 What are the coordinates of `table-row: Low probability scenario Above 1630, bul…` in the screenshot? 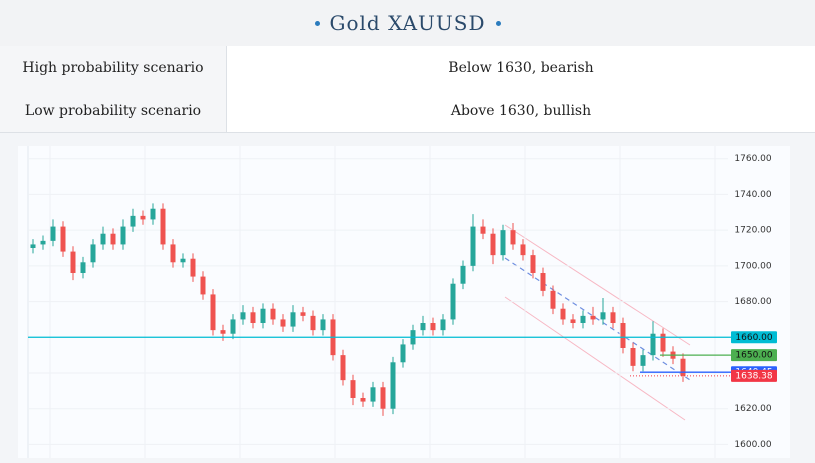 It's located at (407, 111).